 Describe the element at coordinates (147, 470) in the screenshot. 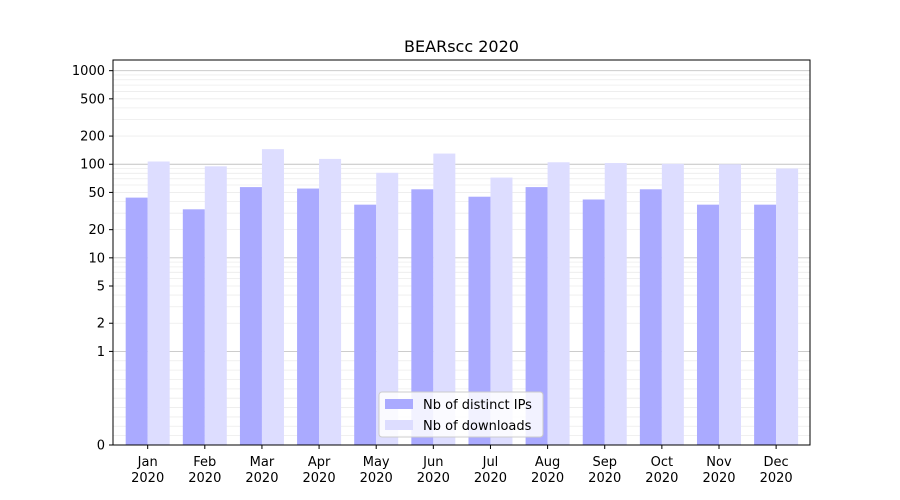

I see `x-tick-label: Jan 2020` at that location.